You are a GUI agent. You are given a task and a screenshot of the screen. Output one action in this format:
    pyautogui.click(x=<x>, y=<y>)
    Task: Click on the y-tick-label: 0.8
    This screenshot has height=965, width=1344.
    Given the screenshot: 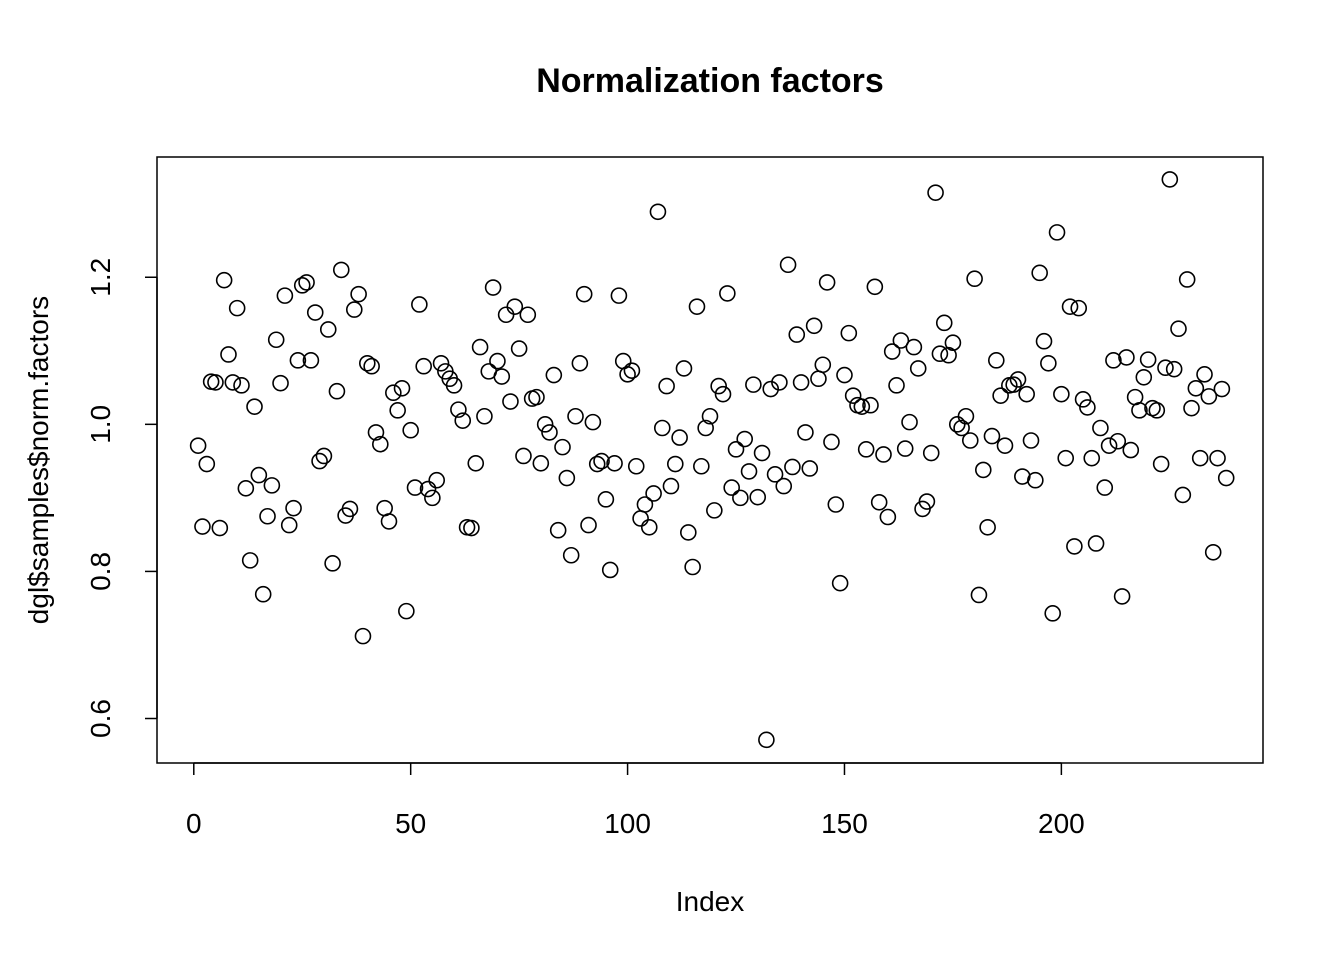 What is the action you would take?
    pyautogui.click(x=100, y=571)
    